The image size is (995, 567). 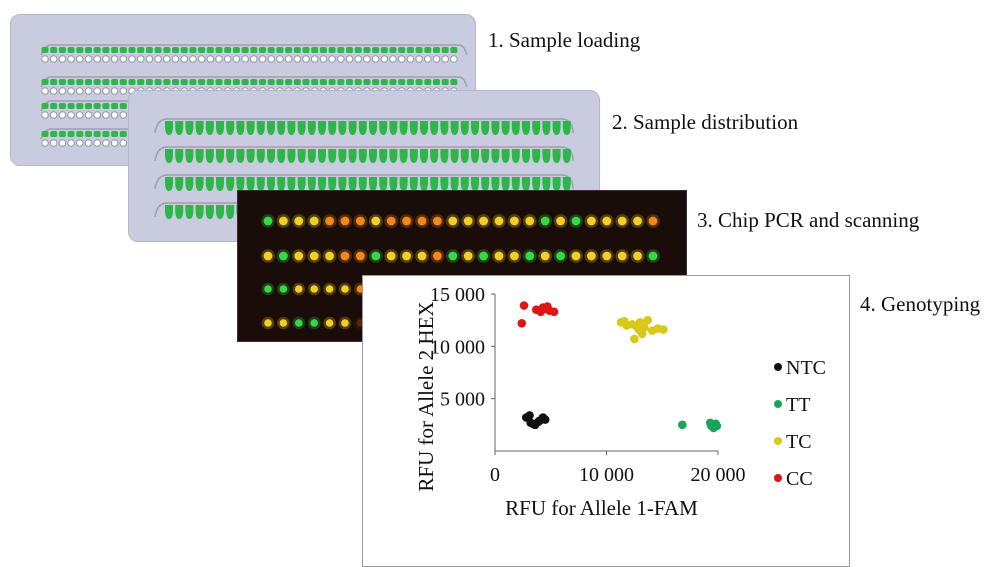 What do you see at coordinates (364, 126) in the screenshot?
I see `chip2-channel` at bounding box center [364, 126].